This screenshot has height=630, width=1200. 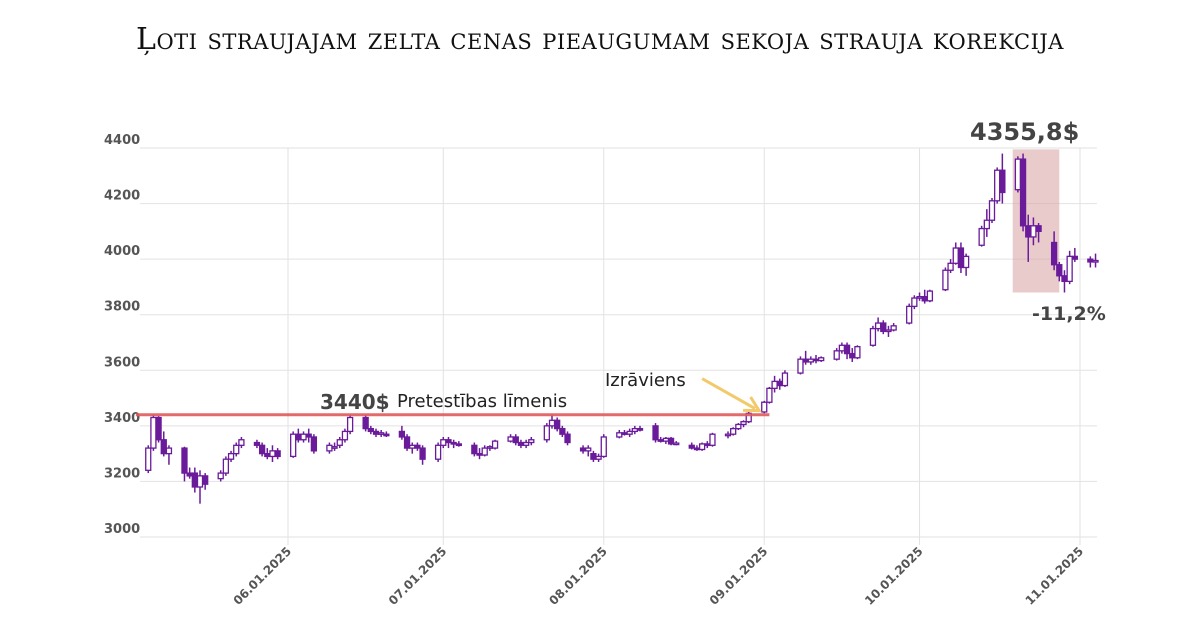 I want to click on x-tick-label: 10.01.2025, so click(x=894, y=576).